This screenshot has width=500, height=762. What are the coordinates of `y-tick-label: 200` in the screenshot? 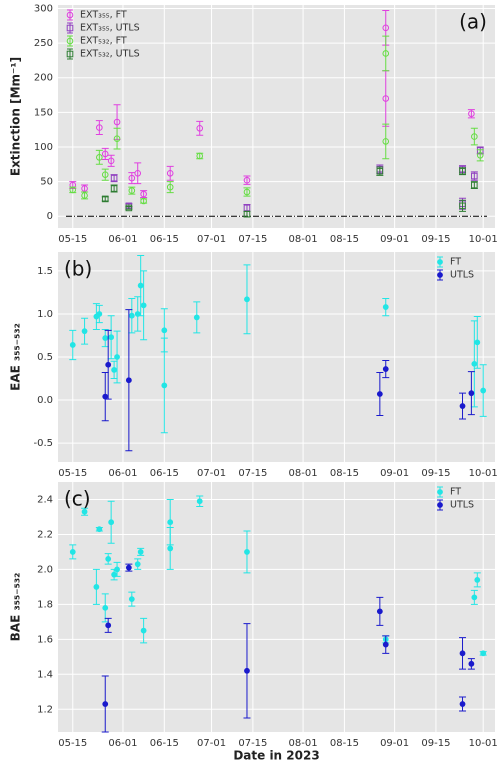 It's located at (43, 78).